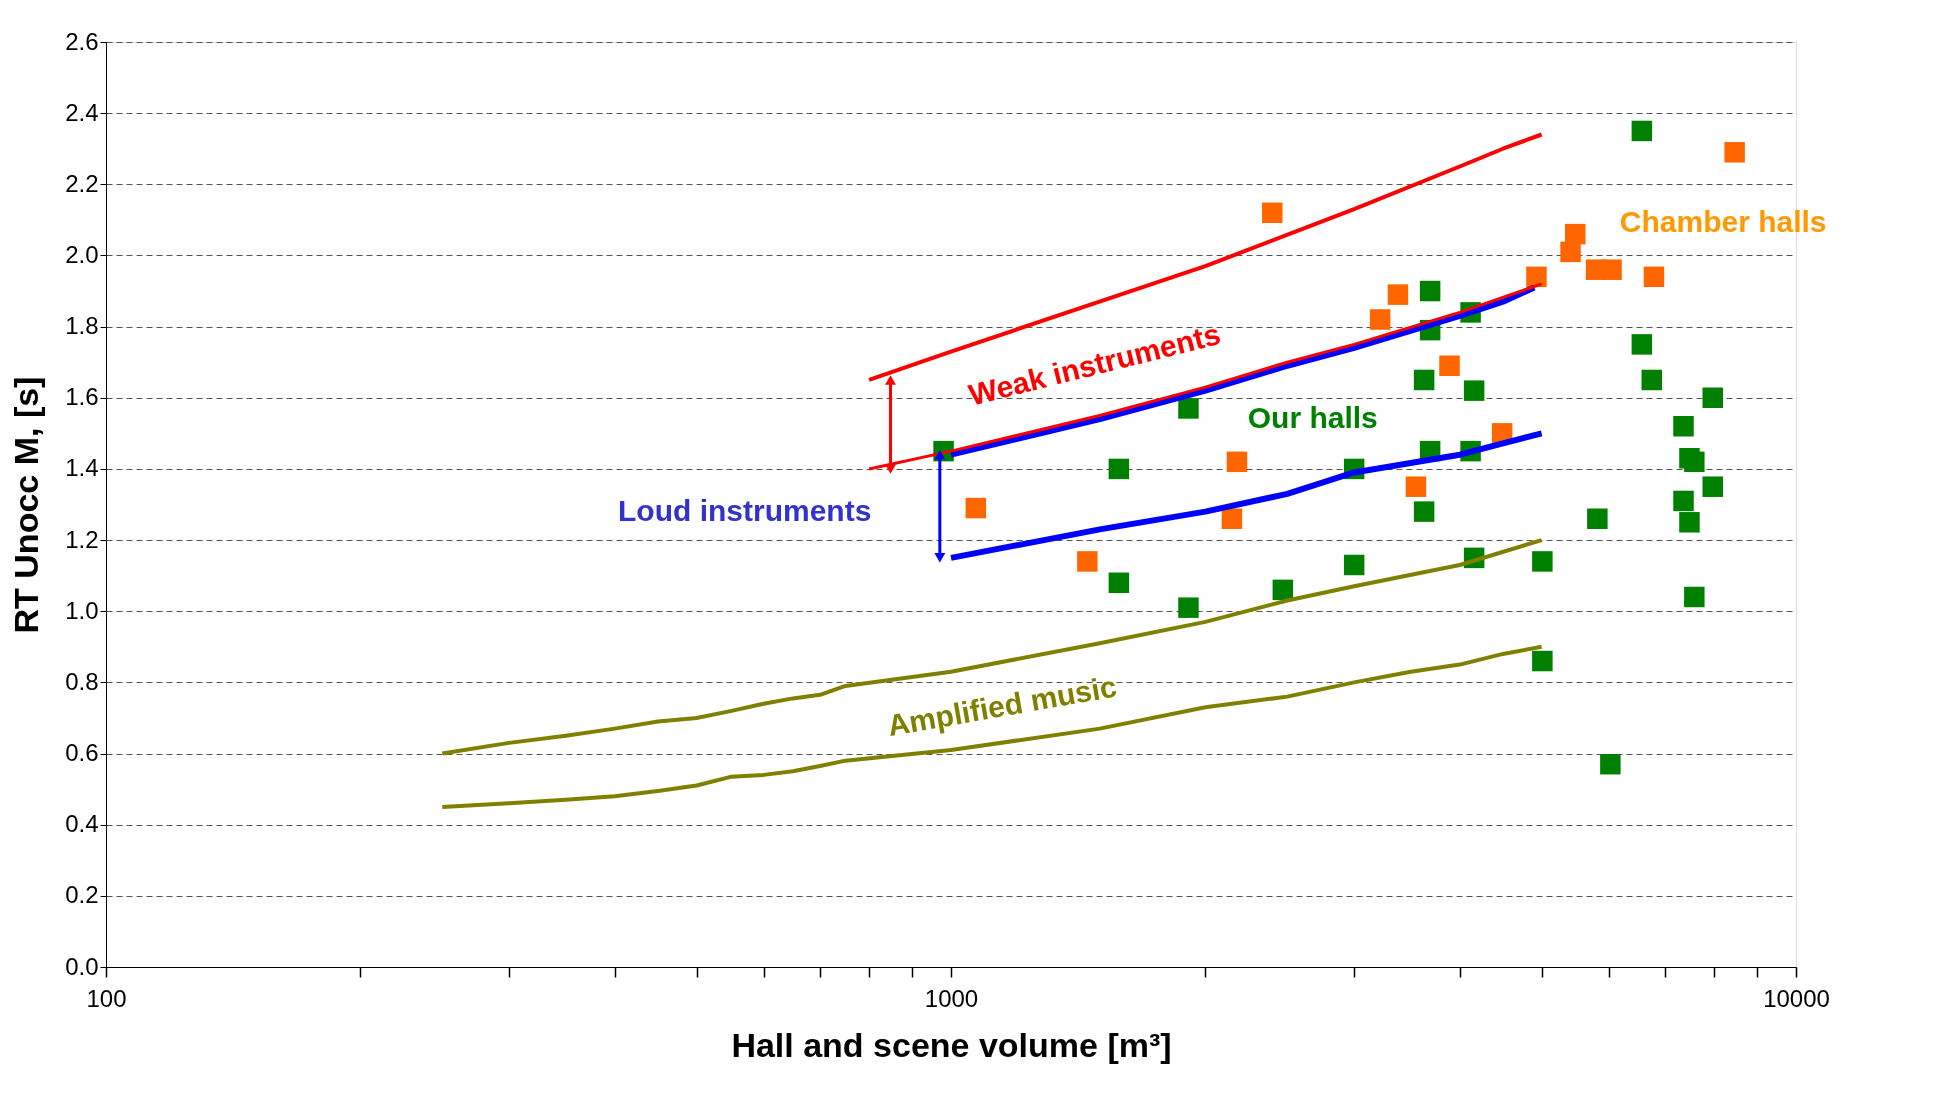  I want to click on x-tick-label: 10000, so click(1796, 998).